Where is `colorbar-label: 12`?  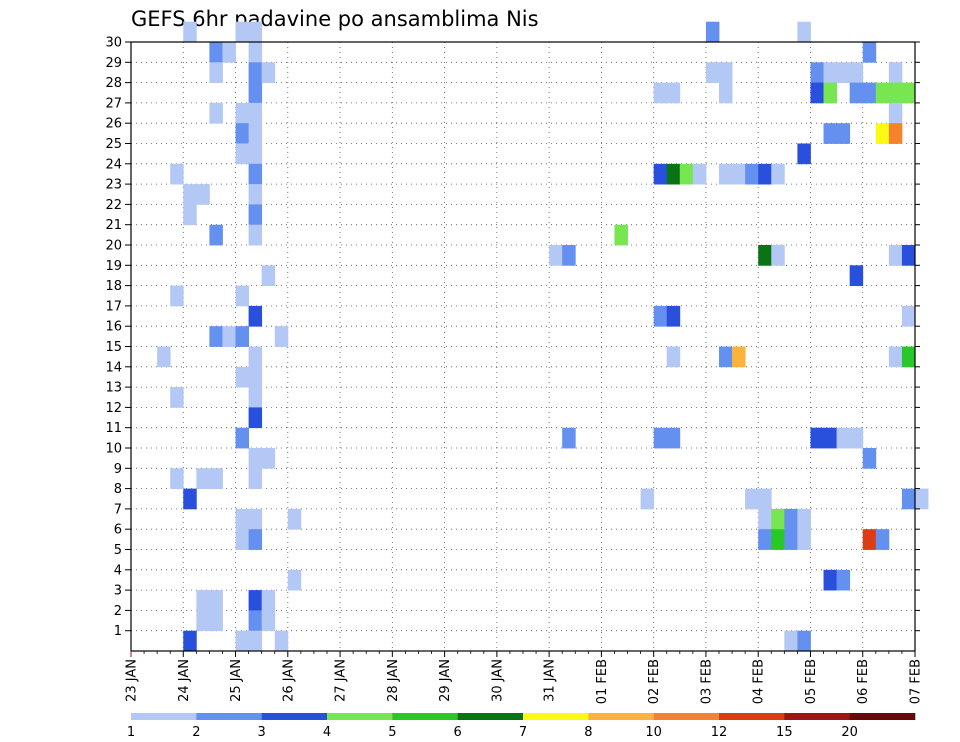
colorbar-label: 12 is located at coordinates (719, 732).